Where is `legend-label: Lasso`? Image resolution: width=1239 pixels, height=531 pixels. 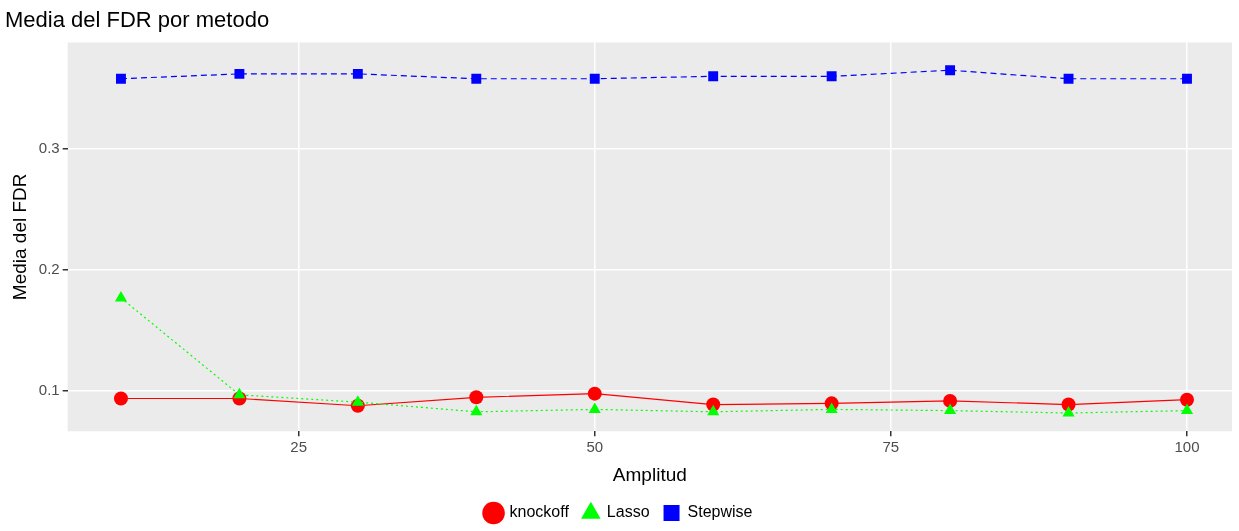 legend-label: Lasso is located at coordinates (628, 512).